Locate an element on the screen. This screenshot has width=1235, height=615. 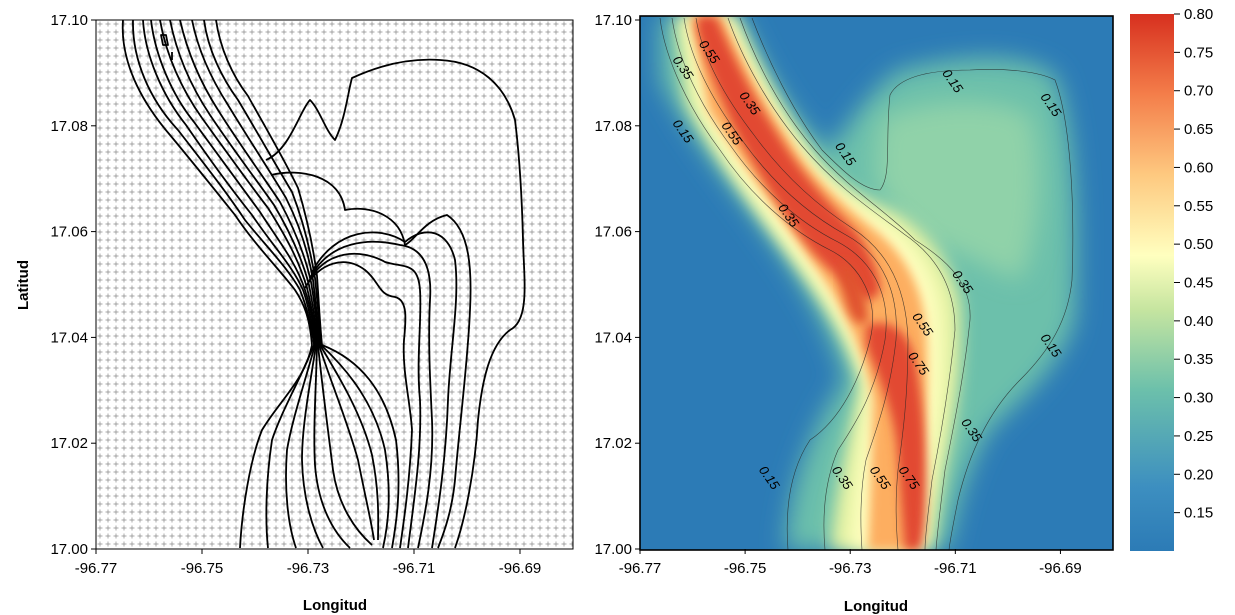
colorbar-tick-label: 0.50 is located at coordinates (1198, 244).